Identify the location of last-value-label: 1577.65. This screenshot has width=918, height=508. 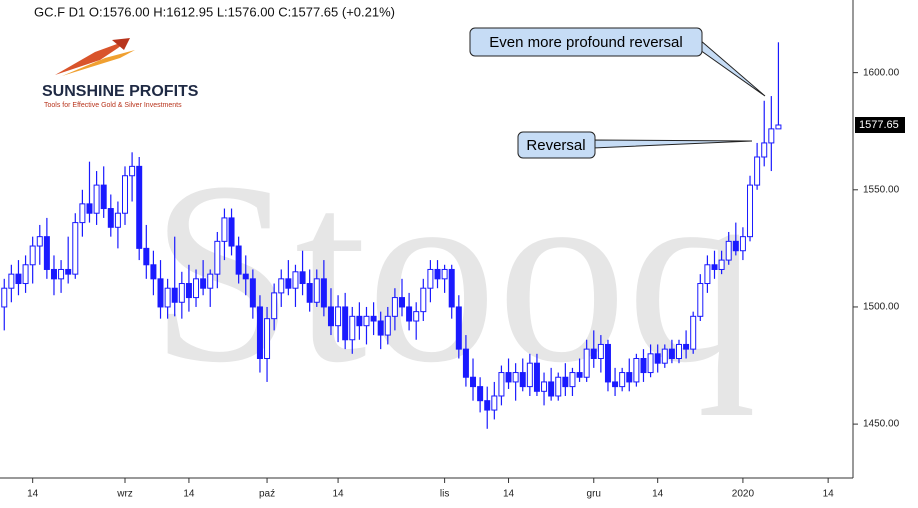
(879, 125).